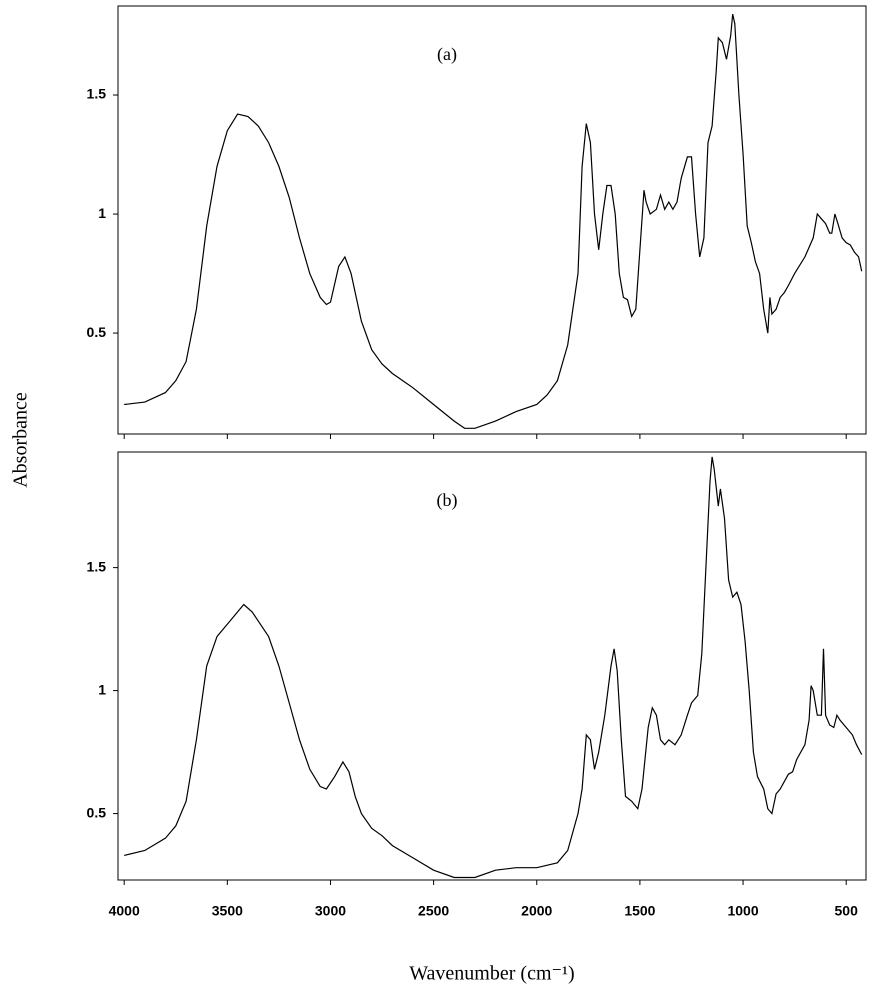  Describe the element at coordinates (847, 911) in the screenshot. I see `x-tick-label: 500` at that location.